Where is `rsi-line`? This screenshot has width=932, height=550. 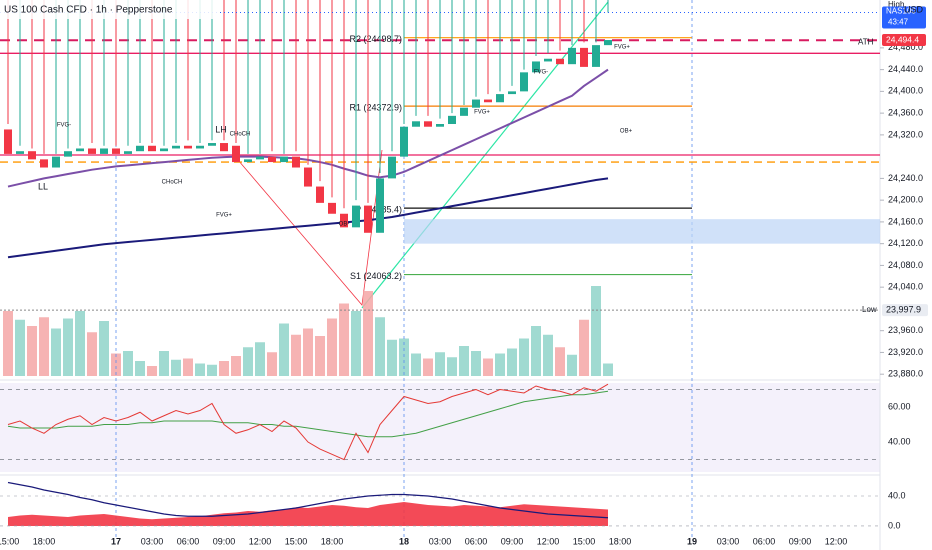
rsi-line is located at coordinates (308, 422).